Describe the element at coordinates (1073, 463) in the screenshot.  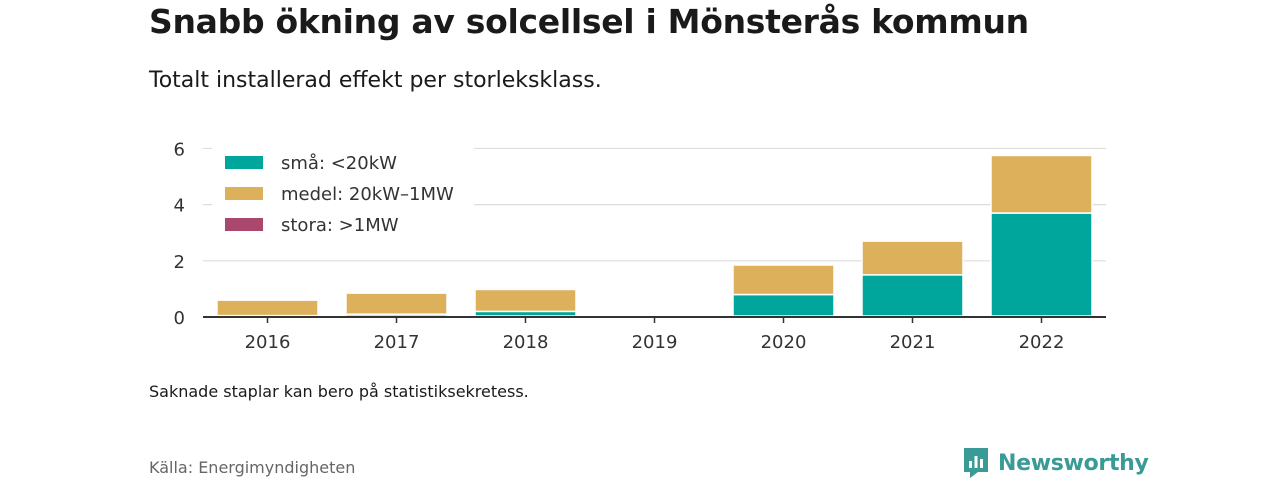
I see `brand-name: Newsworthy` at that location.